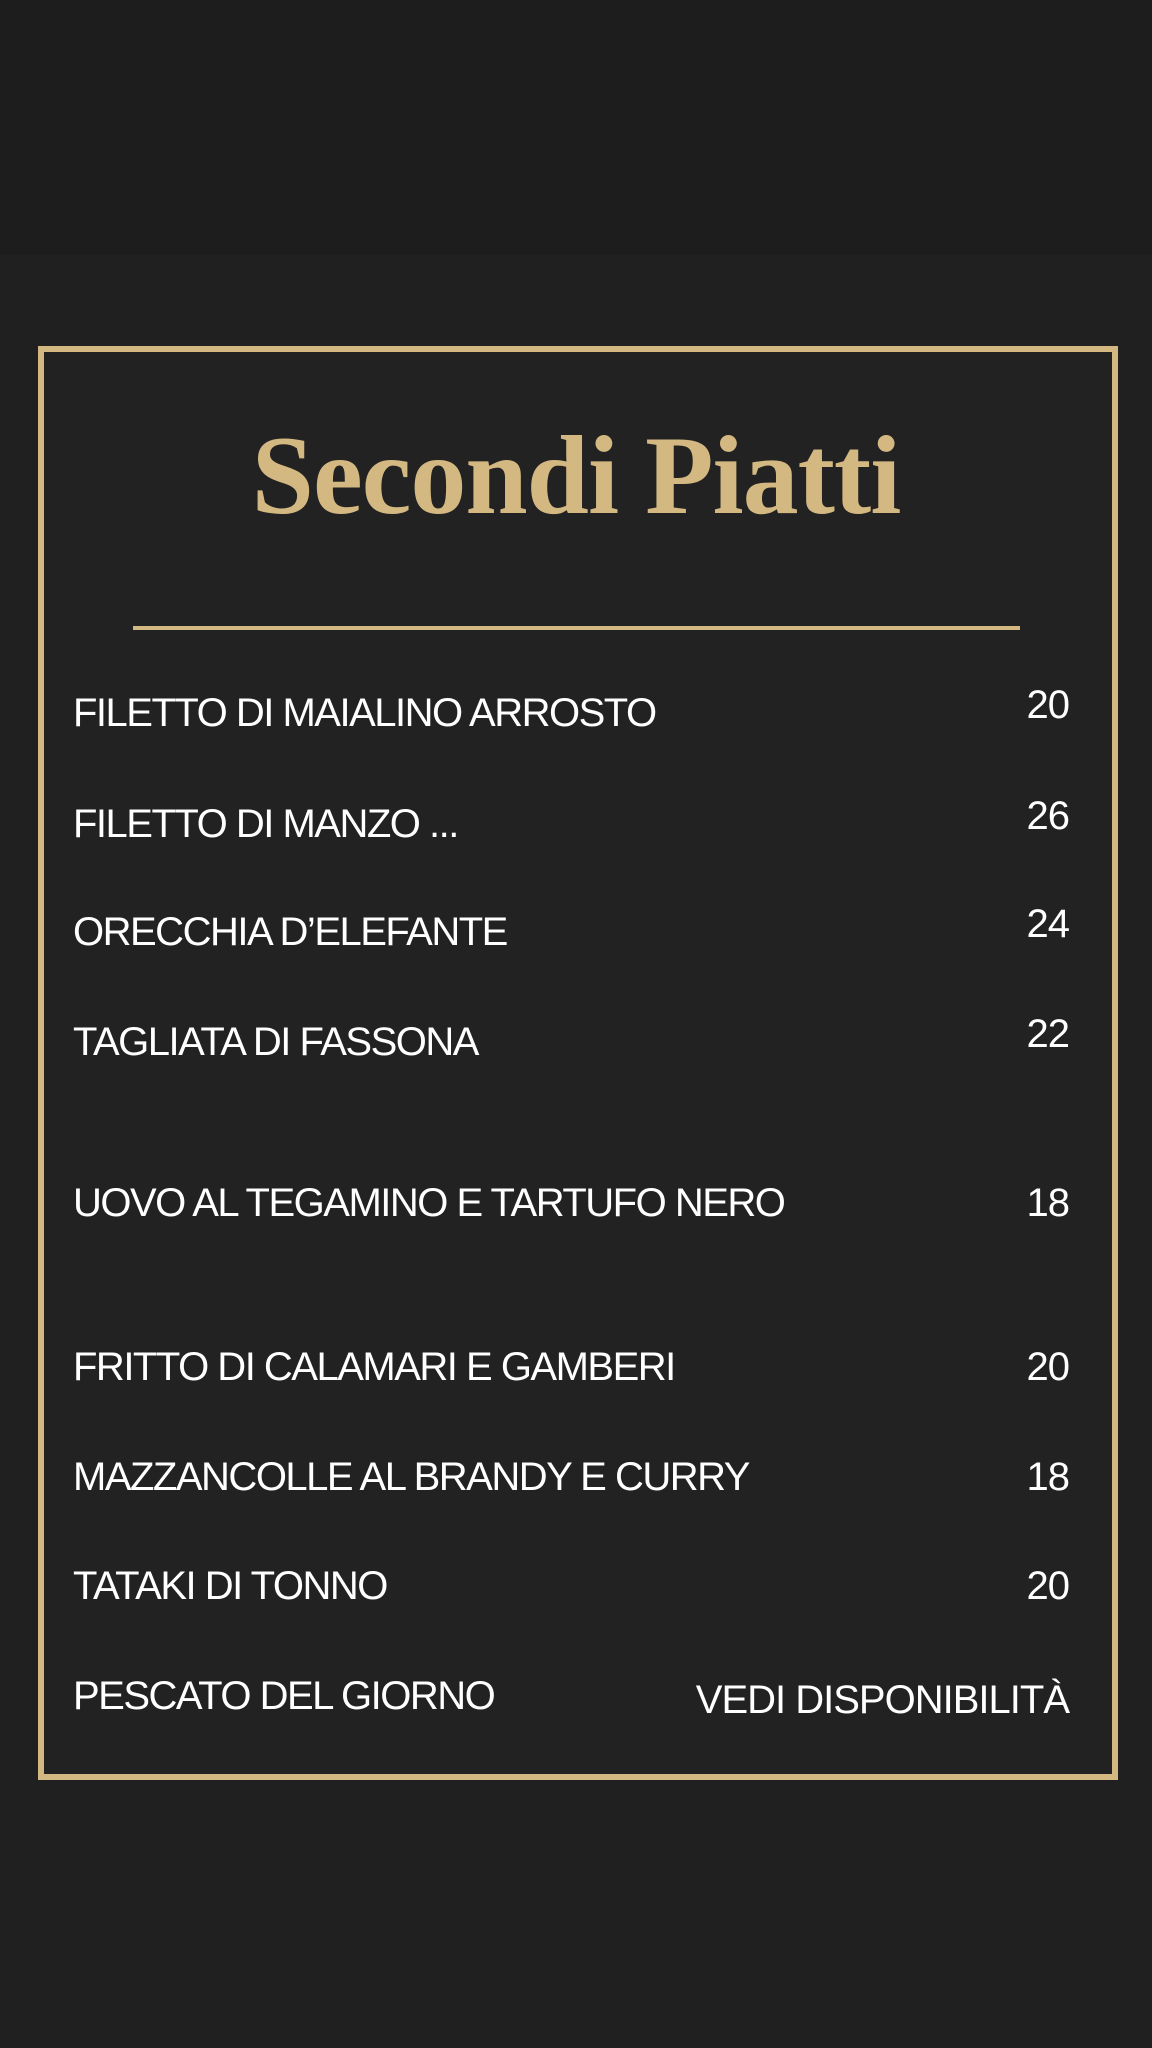 This screenshot has width=1152, height=2048. Describe the element at coordinates (882, 1700) in the screenshot. I see `item-price: VEDI DISPONIBILITÀ` at that location.